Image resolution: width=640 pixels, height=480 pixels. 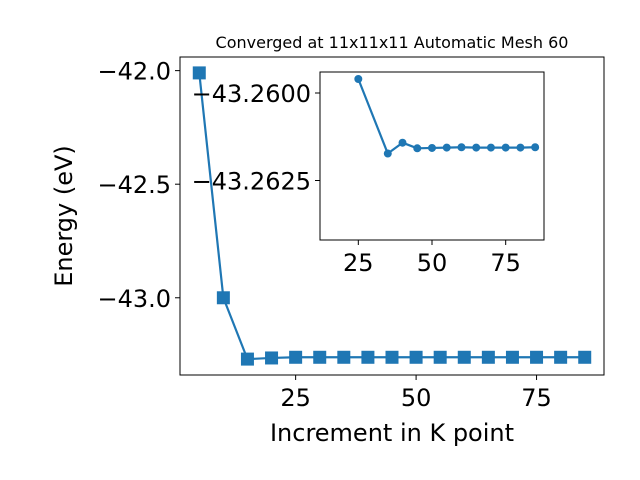 I want to click on inset-y-tick-label: −43.2600, so click(x=251, y=94).